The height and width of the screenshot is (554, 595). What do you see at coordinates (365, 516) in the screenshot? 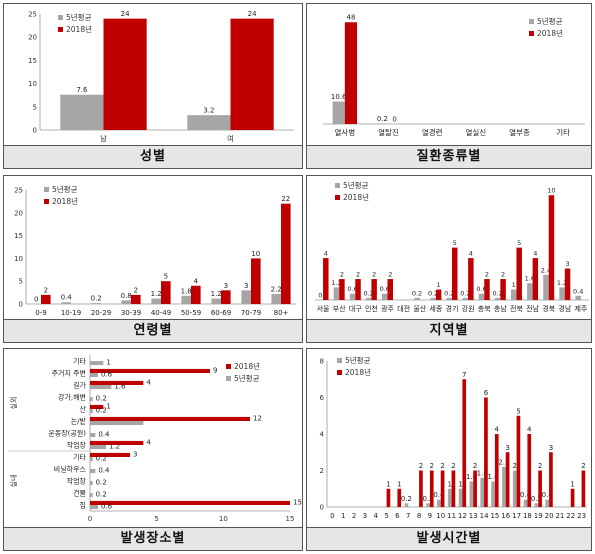
I see `category-label: 3` at bounding box center [365, 516].